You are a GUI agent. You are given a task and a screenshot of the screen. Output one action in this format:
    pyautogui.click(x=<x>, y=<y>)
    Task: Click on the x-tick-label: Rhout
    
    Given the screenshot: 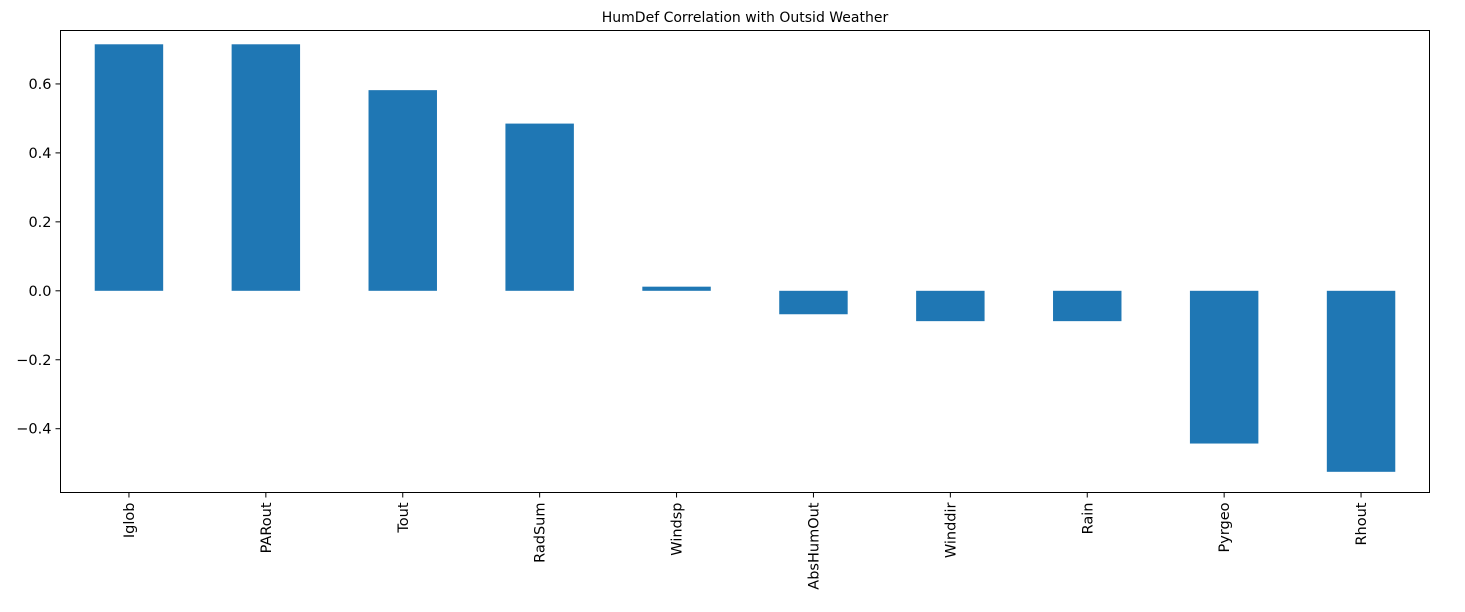 What is the action you would take?
    pyautogui.click(x=1362, y=523)
    